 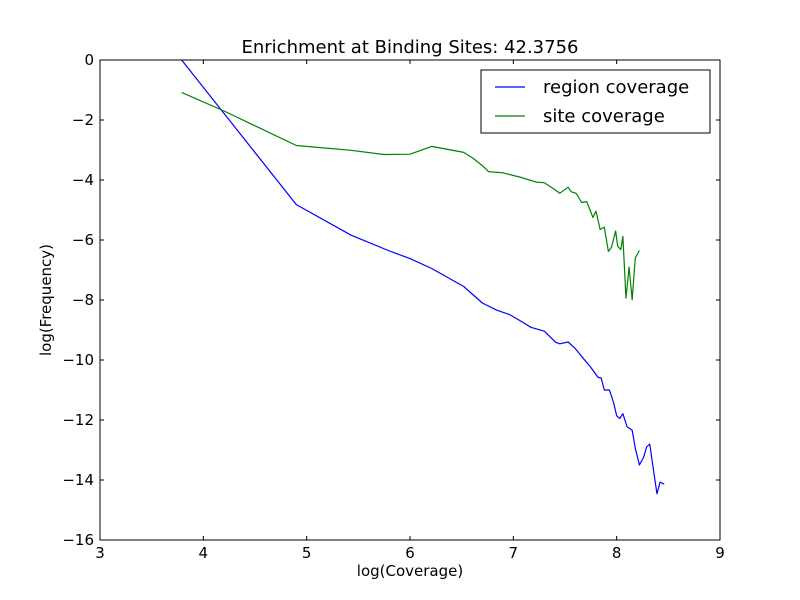 What do you see at coordinates (83, 300) in the screenshot?
I see `y-tick-label: −8` at bounding box center [83, 300].